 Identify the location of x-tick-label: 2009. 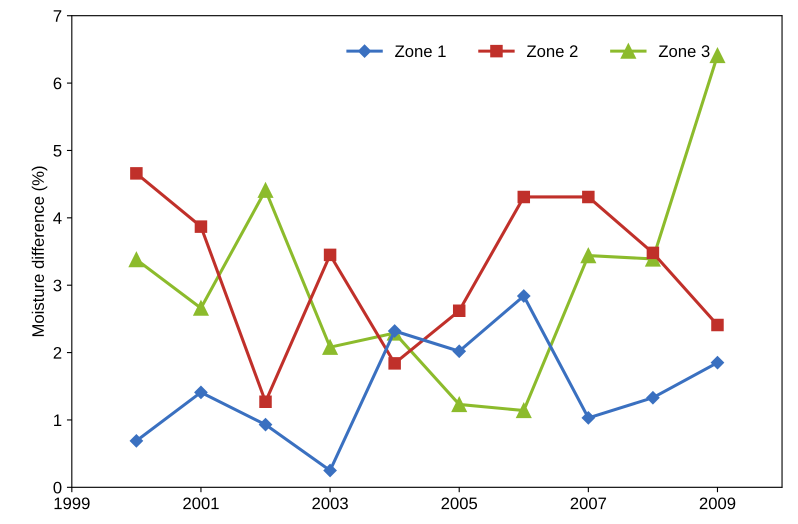
(718, 503).